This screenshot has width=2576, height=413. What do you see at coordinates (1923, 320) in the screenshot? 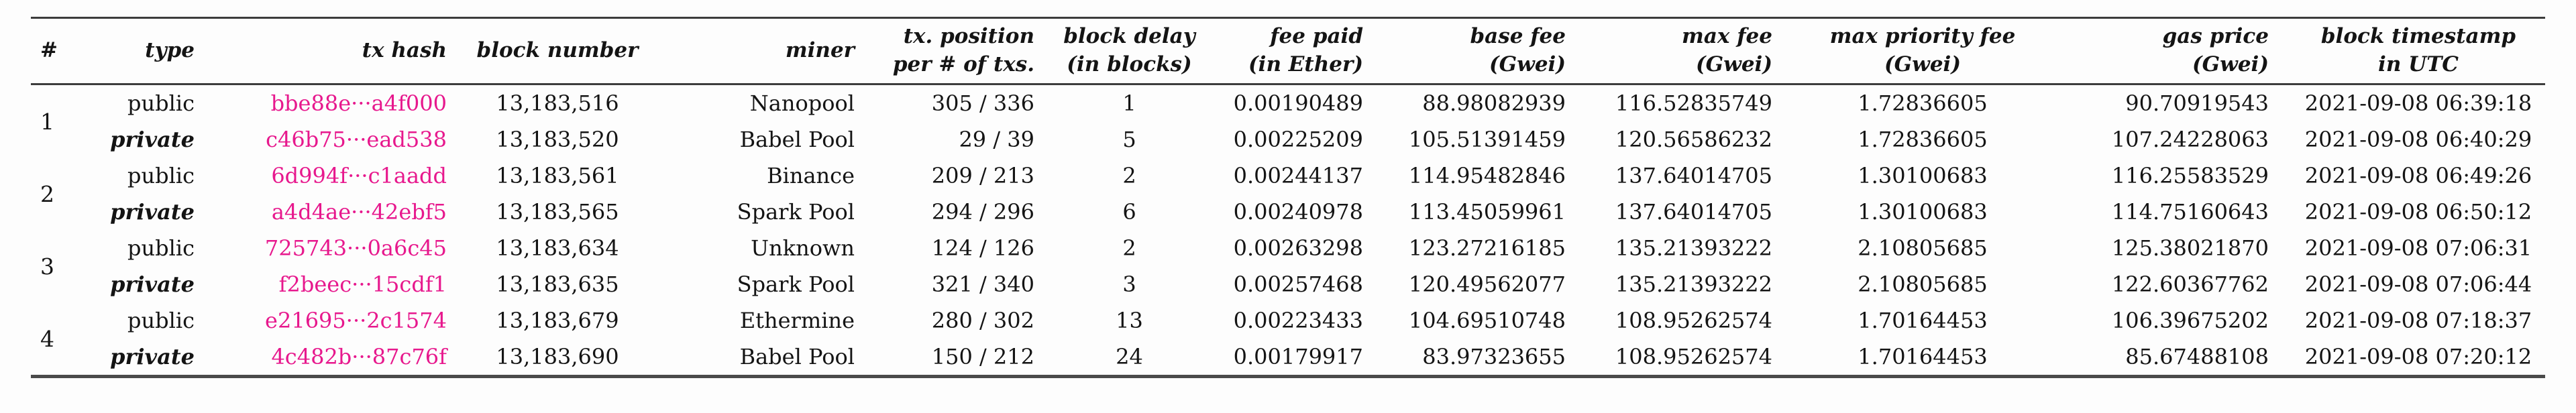
I see `cell-max-priority-fee: 1.70164453` at bounding box center [1923, 320].